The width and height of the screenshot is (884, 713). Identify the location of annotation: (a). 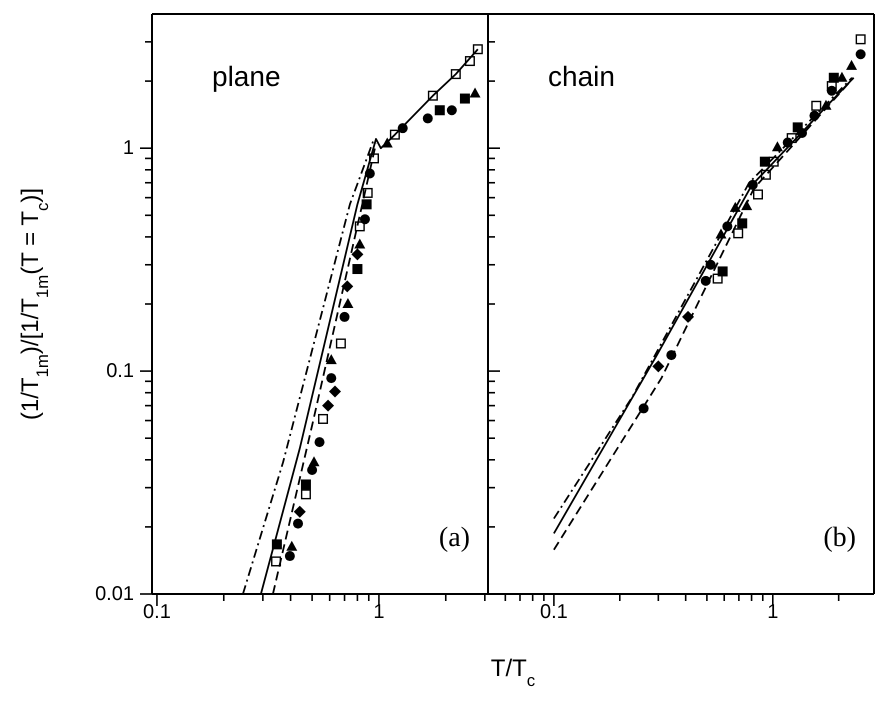
(454, 537).